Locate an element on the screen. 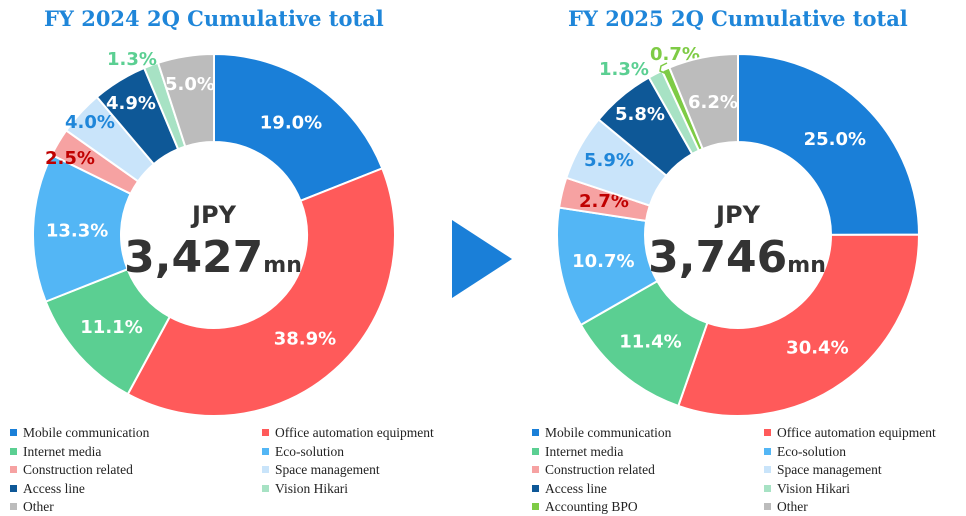 Image resolution: width=966 pixels, height=516 pixels. data-label-space-management: 4.0% is located at coordinates (90, 122).